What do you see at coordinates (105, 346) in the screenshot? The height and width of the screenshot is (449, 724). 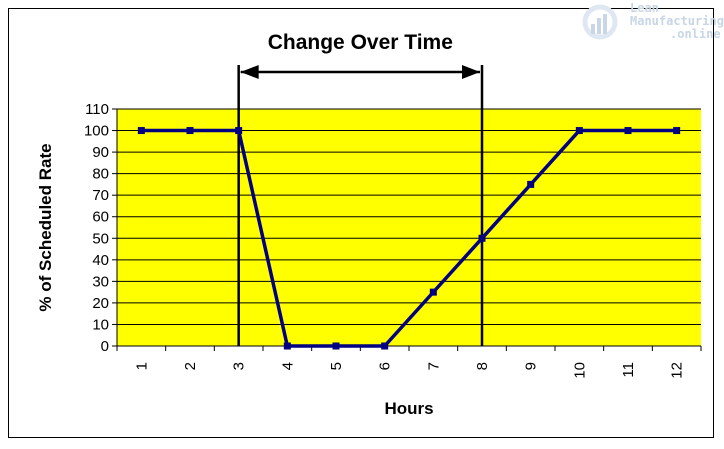 I see `y-tick-label: 0` at bounding box center [105, 346].